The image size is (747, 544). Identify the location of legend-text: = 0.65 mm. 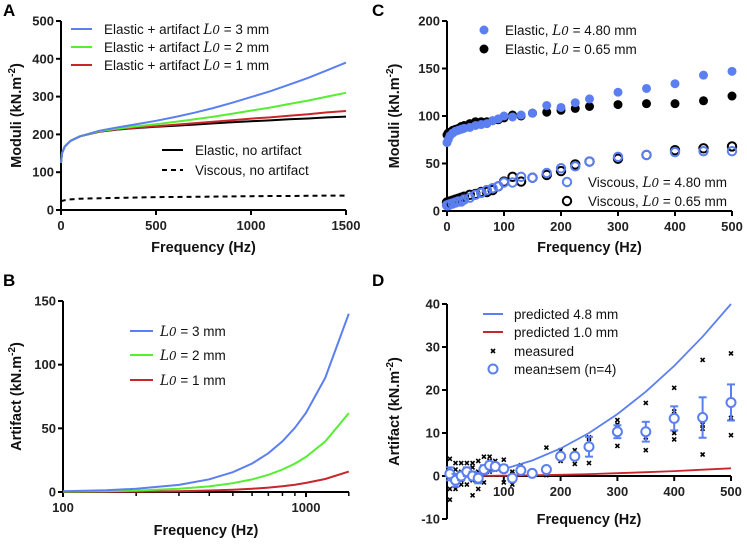
(693, 201).